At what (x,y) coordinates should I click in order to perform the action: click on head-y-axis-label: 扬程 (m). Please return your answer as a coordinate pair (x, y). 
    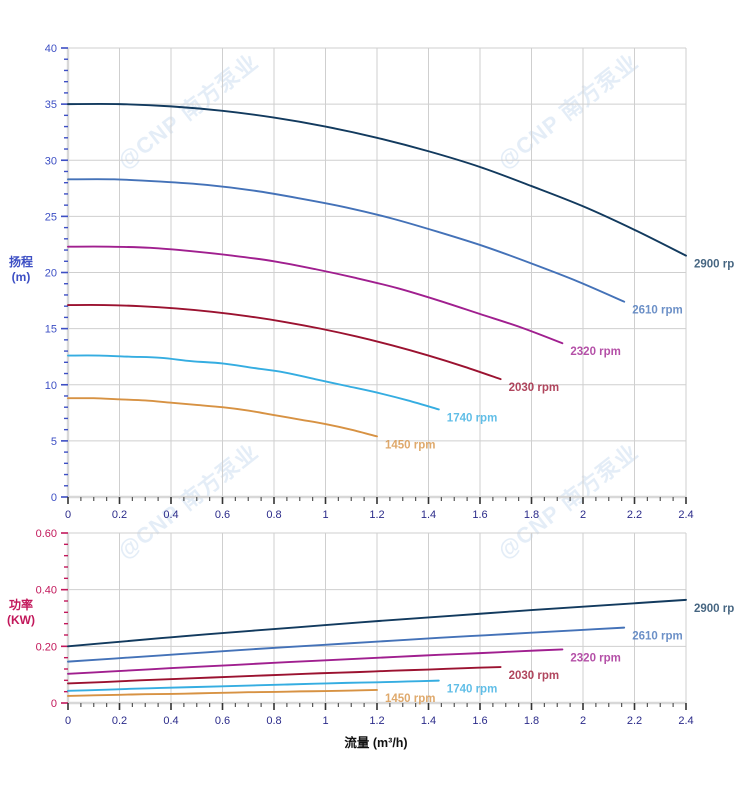
    Looking at the image, I should click on (21, 270).